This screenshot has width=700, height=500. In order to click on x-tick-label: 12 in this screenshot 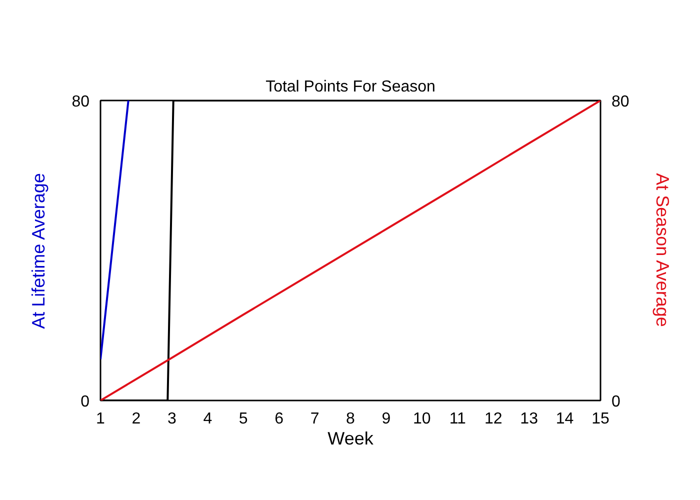, I will do `click(493, 419)`.